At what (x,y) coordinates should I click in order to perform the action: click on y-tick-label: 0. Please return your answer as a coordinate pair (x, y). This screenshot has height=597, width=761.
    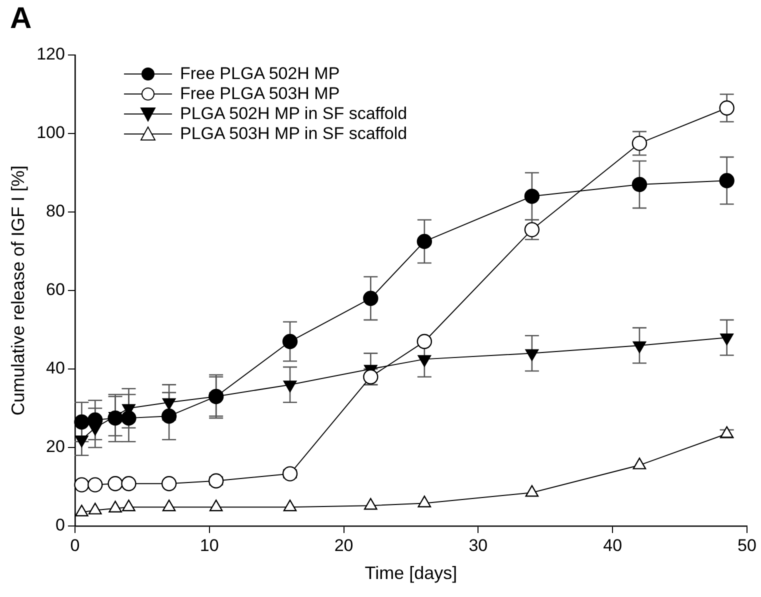
    Looking at the image, I should click on (60, 525).